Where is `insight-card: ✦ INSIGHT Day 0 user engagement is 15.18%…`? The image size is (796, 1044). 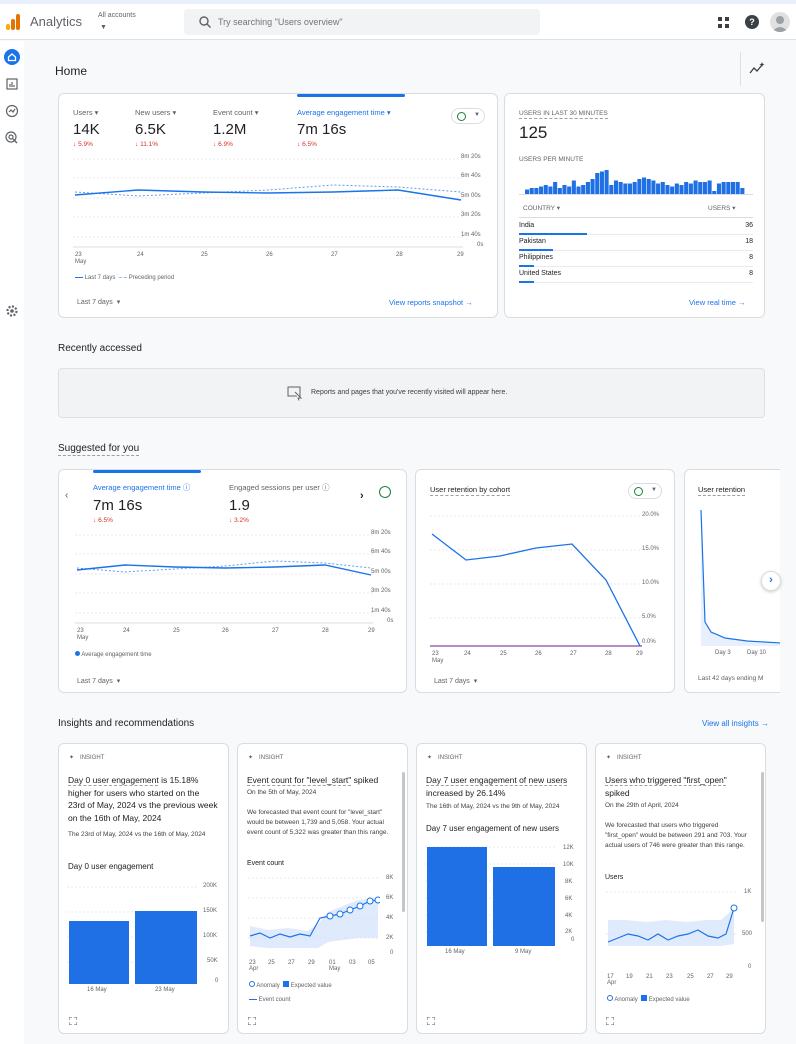 insight-card: ✦ INSIGHT Day 0 user engagement is 15.18%… is located at coordinates (143, 888).